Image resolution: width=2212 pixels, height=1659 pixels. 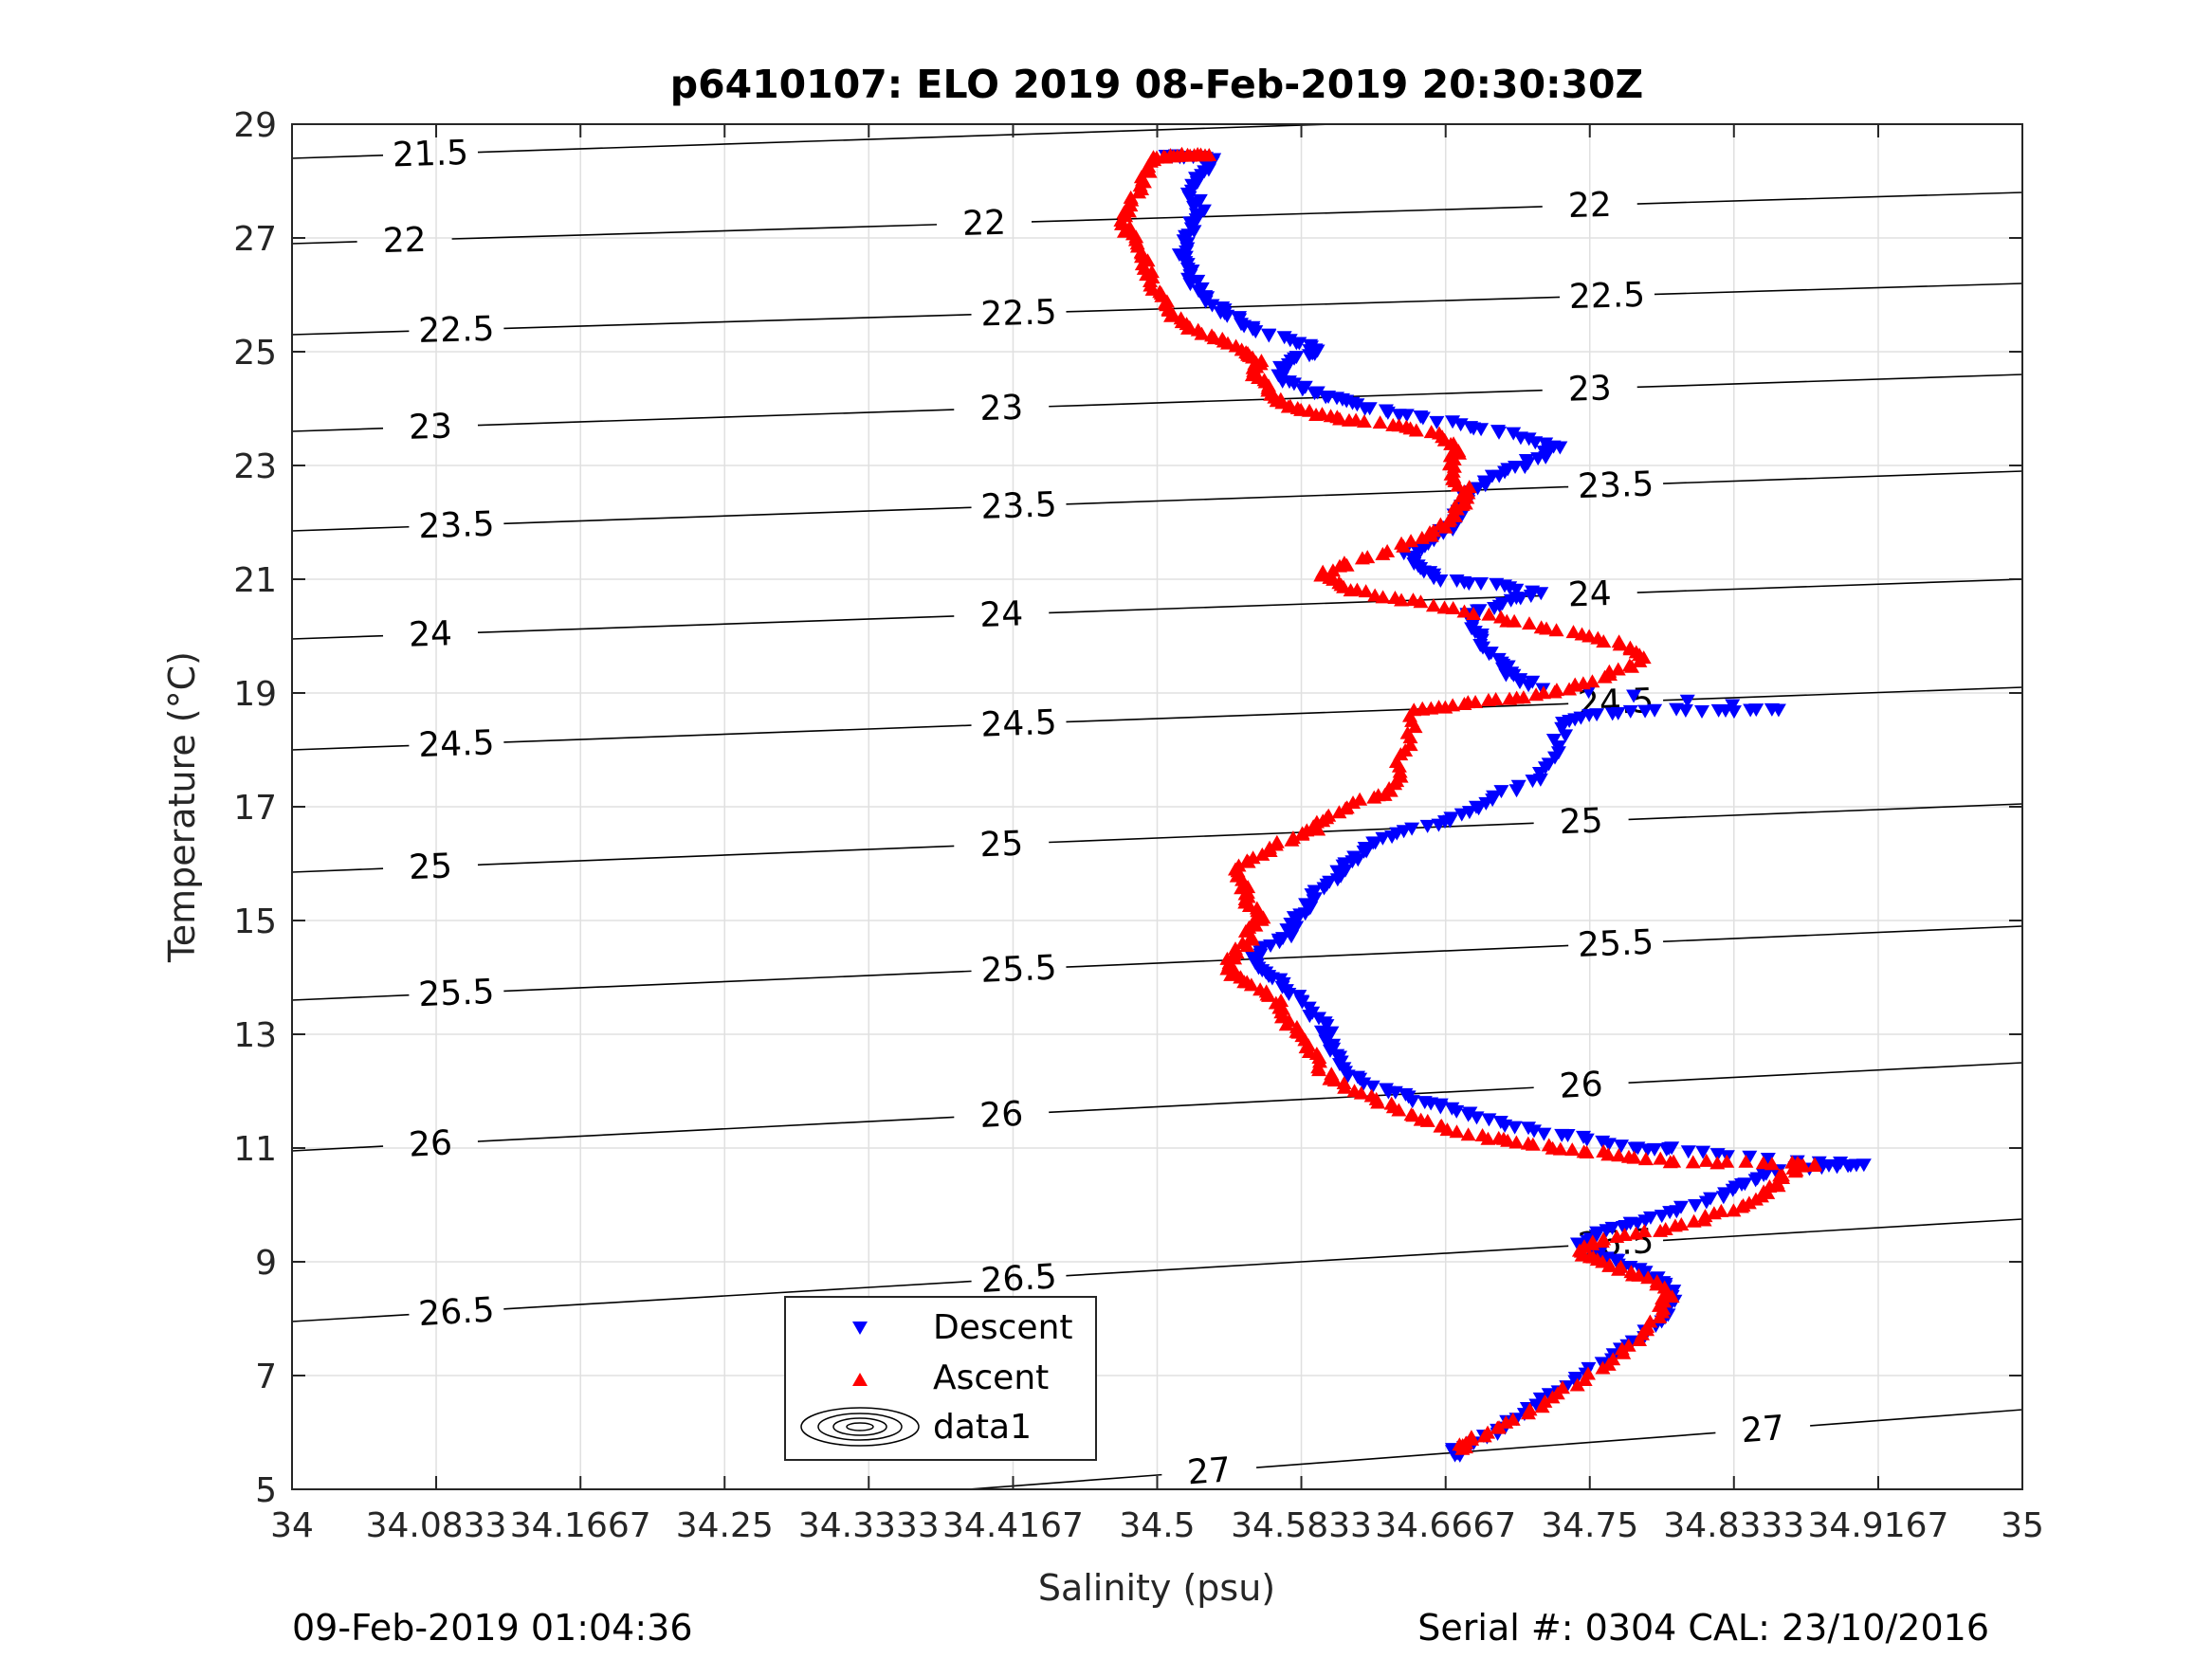 I want to click on isopycnal-label: 27, so click(x=1763, y=1429).